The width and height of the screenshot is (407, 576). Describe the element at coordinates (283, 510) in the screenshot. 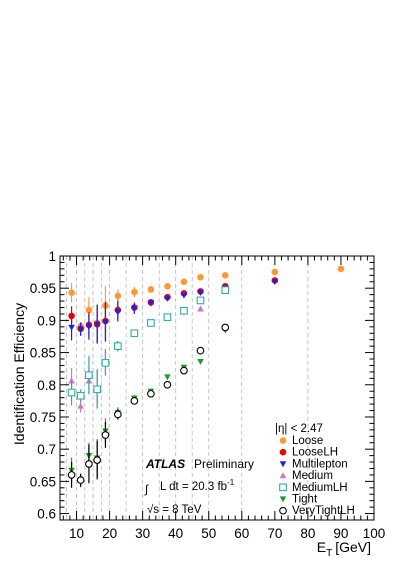

I see `legend-marker-verytightlh` at that location.